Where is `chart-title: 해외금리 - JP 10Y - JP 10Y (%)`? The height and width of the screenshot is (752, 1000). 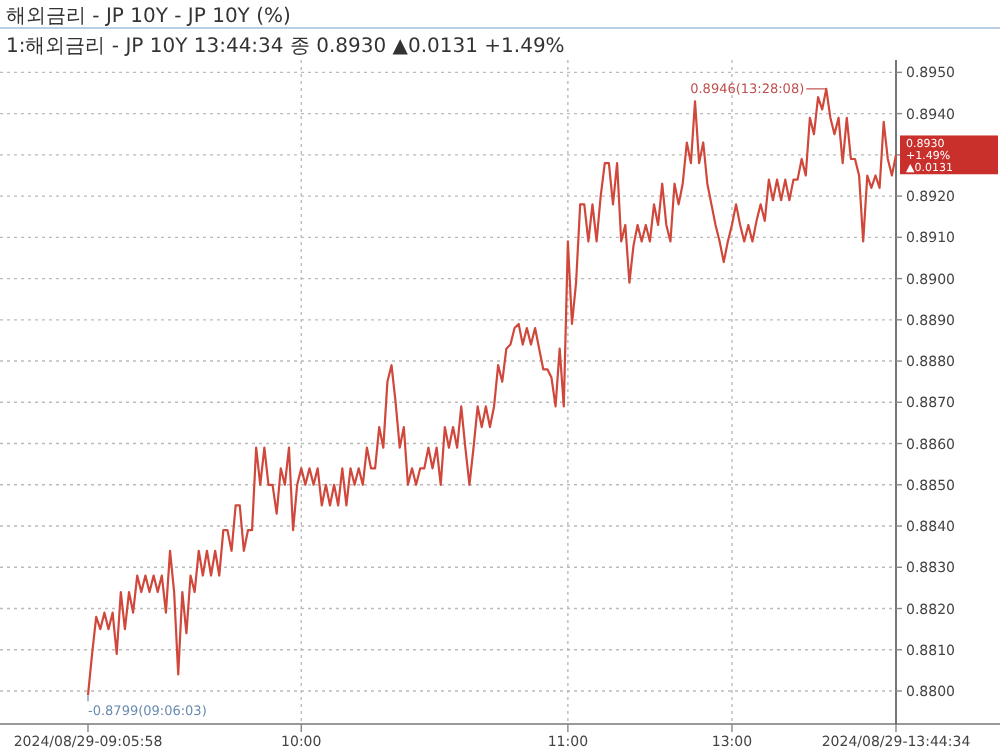 chart-title: 해외금리 - JP 10Y - JP 10Y (%) is located at coordinates (148, 17).